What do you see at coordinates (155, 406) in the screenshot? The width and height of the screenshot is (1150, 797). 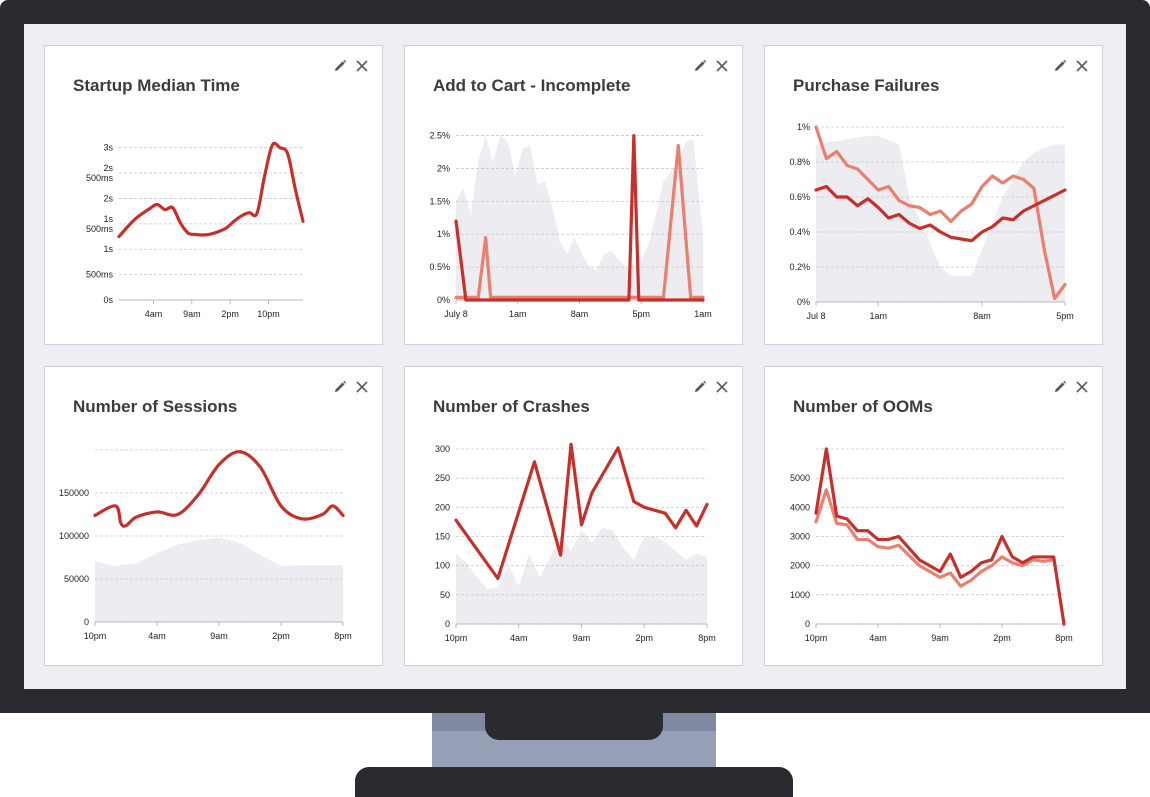 I see `chart-title: Number of Sessions` at bounding box center [155, 406].